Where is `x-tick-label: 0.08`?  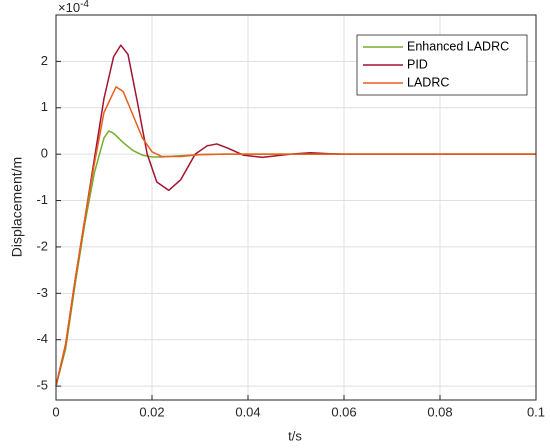 x-tick-label: 0.08 is located at coordinates (439, 411).